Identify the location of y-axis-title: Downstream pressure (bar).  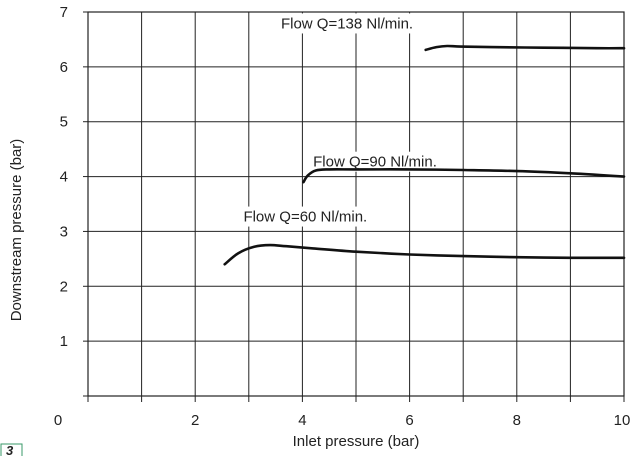
(16, 230).